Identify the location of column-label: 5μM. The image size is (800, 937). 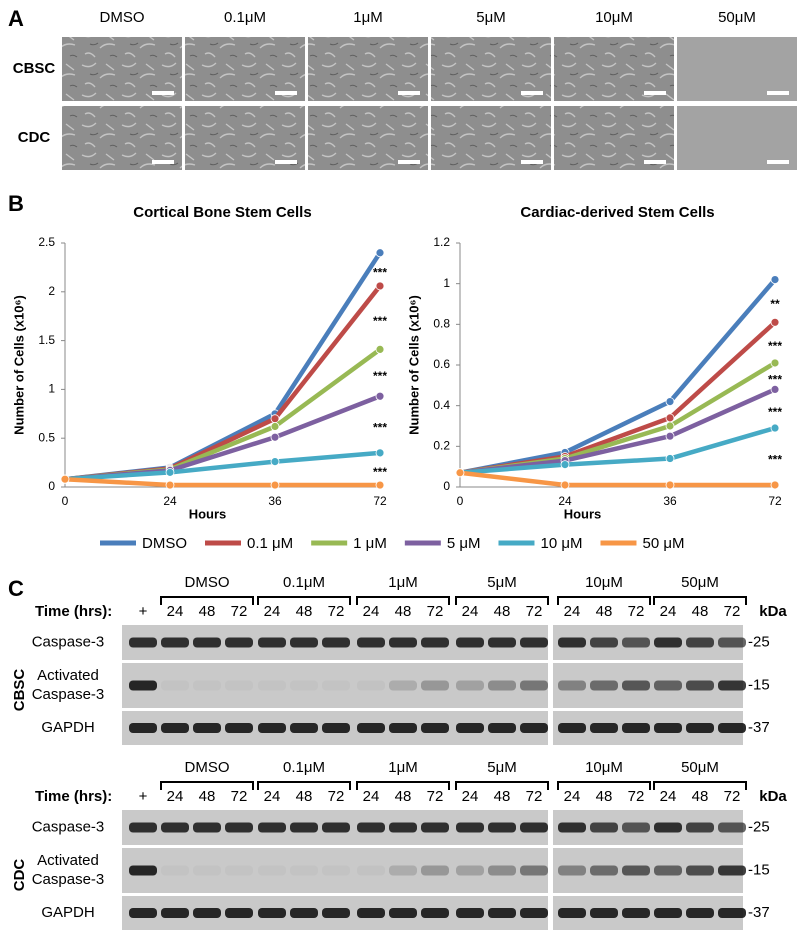
(490, 17).